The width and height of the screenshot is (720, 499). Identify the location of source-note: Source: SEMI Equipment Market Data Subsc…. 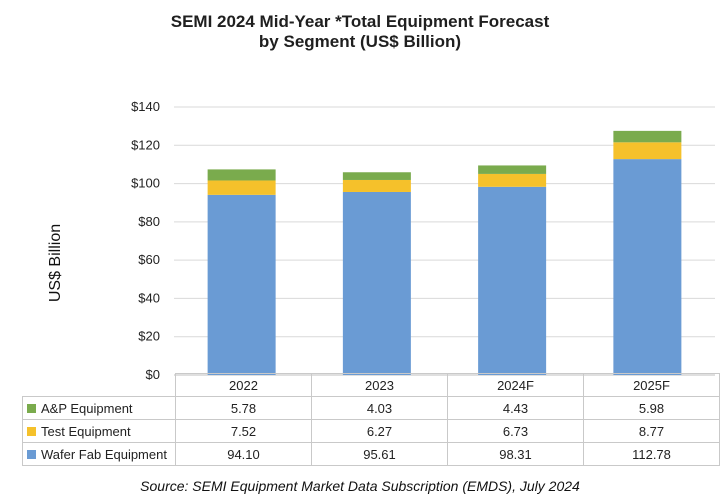
(360, 486).